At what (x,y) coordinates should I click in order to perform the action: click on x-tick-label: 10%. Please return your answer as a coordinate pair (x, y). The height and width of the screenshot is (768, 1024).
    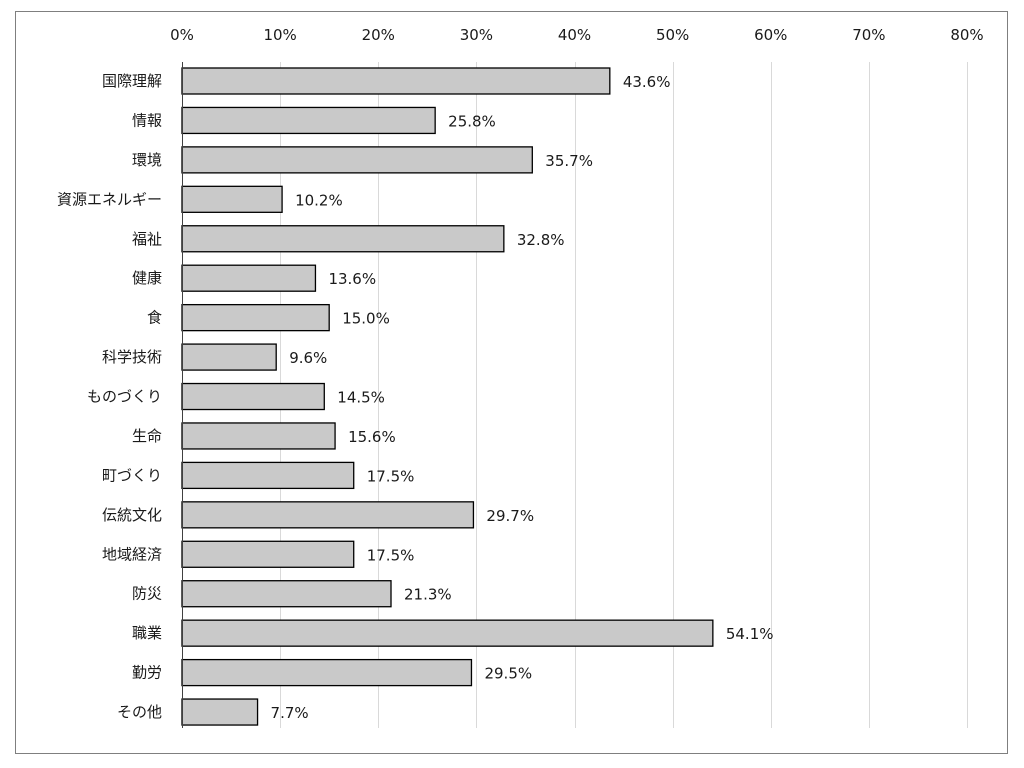
    Looking at the image, I should click on (279, 35).